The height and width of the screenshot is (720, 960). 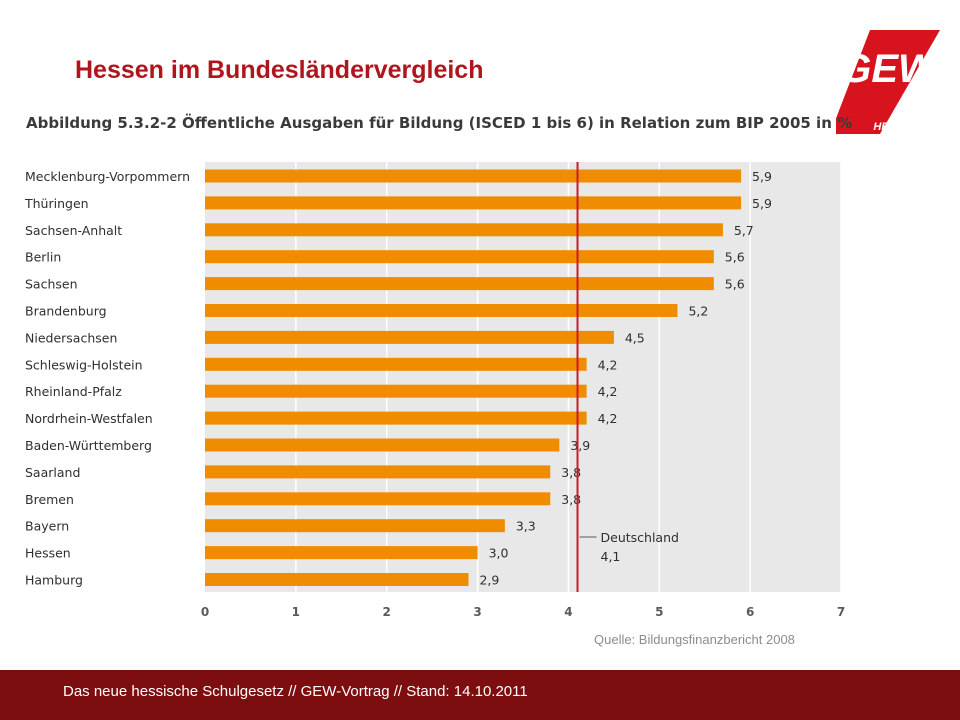 I want to click on category-label: Nordrhein-Westfalen, so click(x=89, y=418).